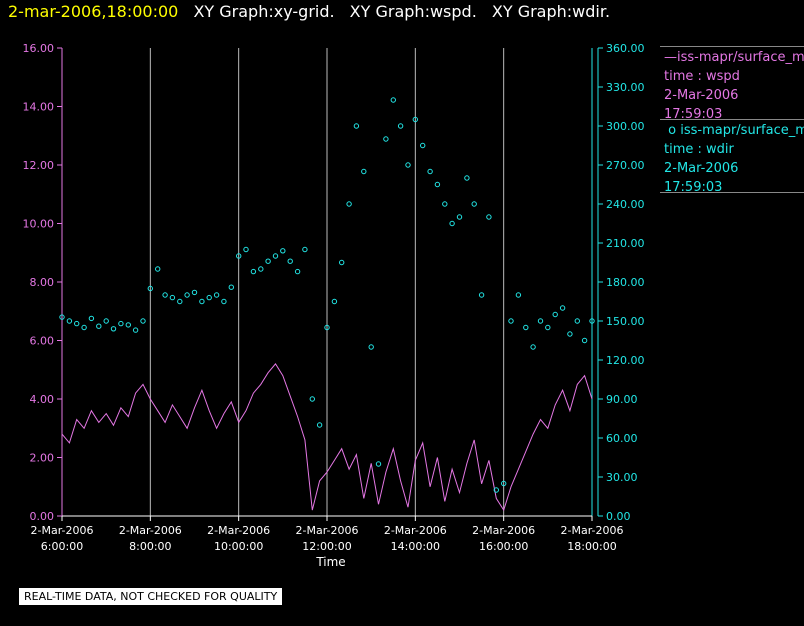  What do you see at coordinates (699, 149) in the screenshot?
I see `legend-wdir-line2: time : wdir` at bounding box center [699, 149].